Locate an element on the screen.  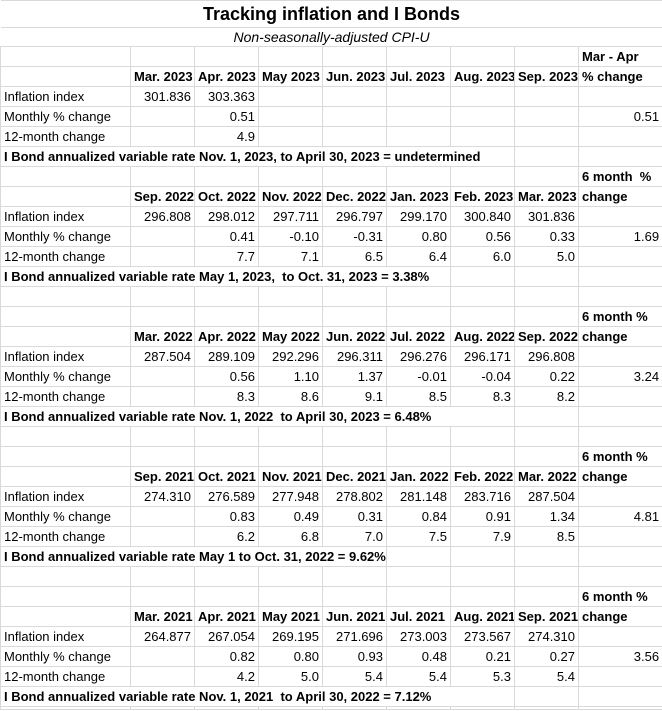
value-cell: 296.797 is located at coordinates (354, 216).